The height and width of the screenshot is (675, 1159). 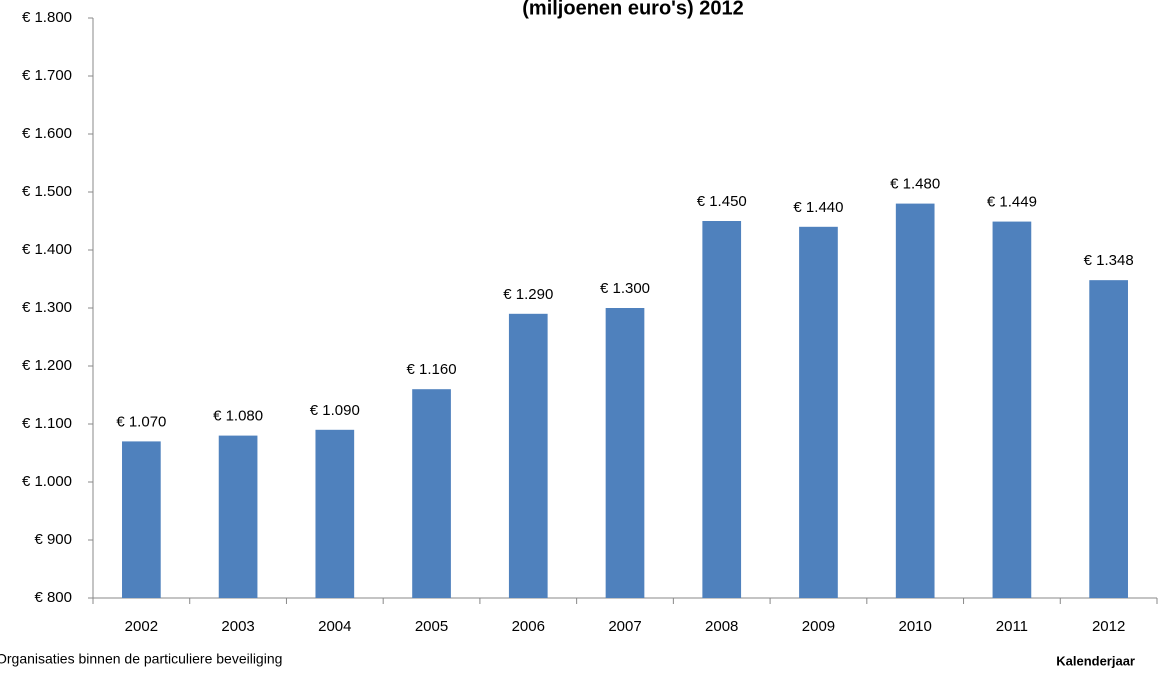 What do you see at coordinates (1108, 626) in the screenshot?
I see `x-tick-label: 2012` at bounding box center [1108, 626].